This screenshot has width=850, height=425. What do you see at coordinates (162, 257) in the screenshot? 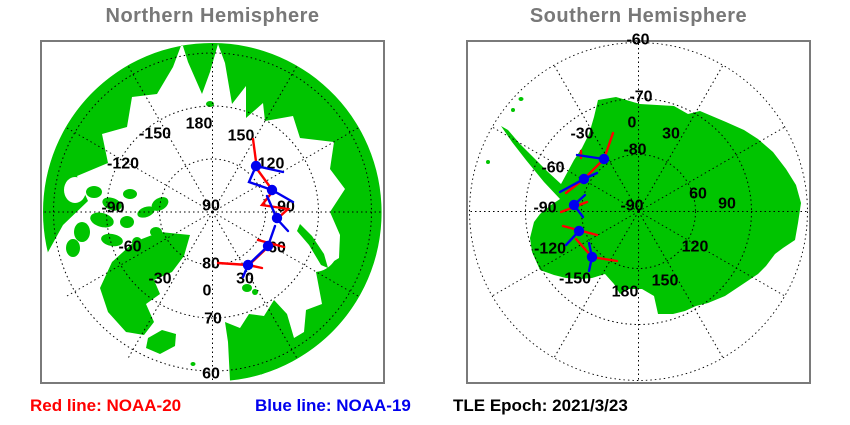
I see `baffin-island` at bounding box center [162, 257].